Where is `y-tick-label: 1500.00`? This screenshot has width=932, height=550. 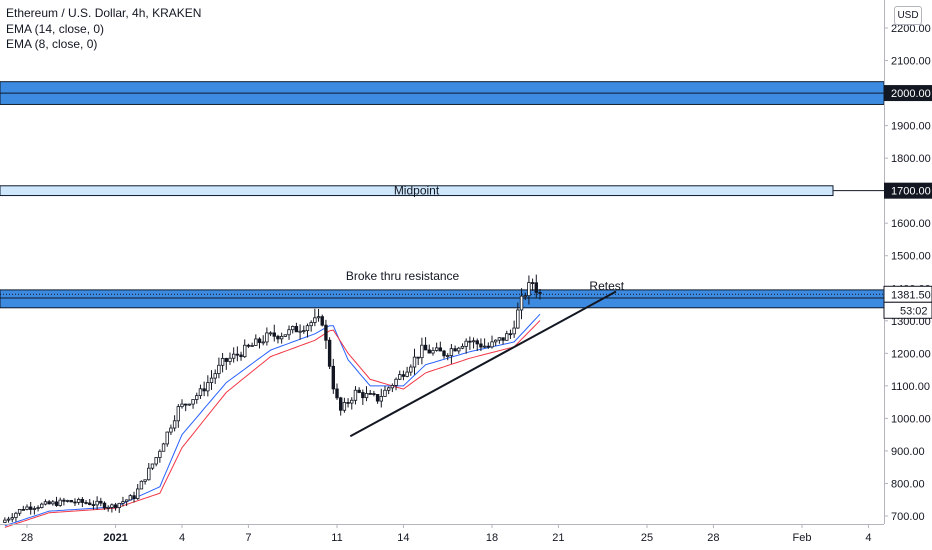
y-tick-label: 1500.00 is located at coordinates (911, 257).